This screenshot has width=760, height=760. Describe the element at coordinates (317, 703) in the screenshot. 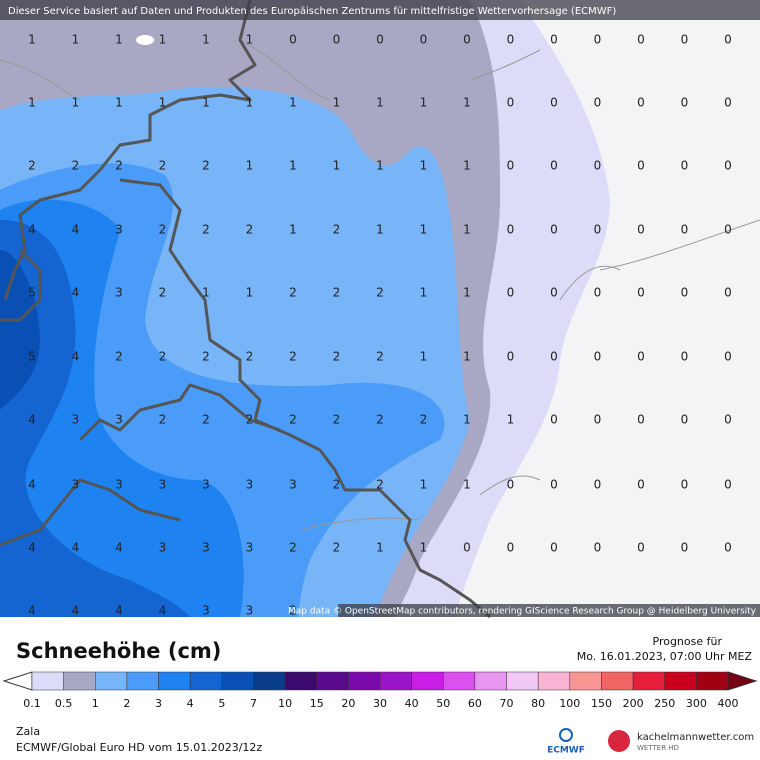

I see `colorbar-label: 15` at that location.